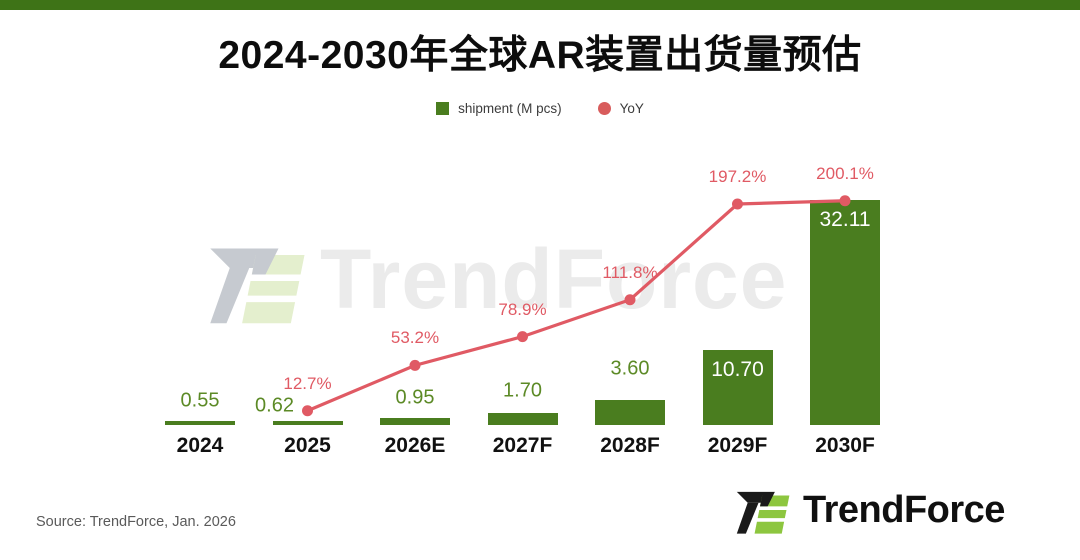 This screenshot has height=560, width=1080. I want to click on page-title: 2024-2030年全球AR装置出货量预估, so click(540, 55).